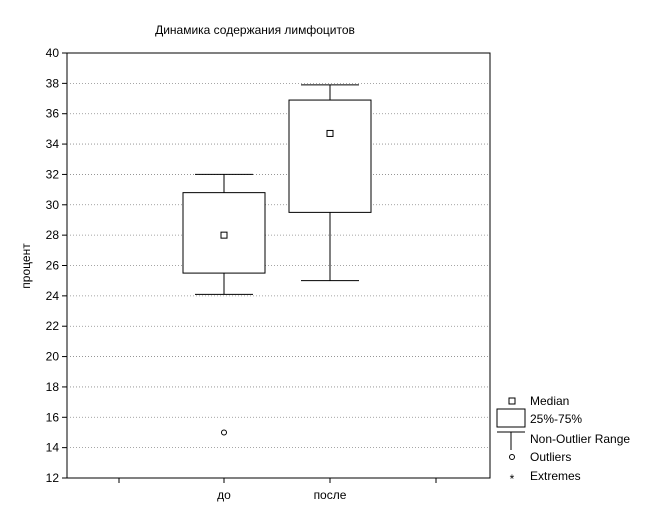 This screenshot has height=508, width=662. Describe the element at coordinates (53, 144) in the screenshot. I see `y-tick-label: 34` at that location.